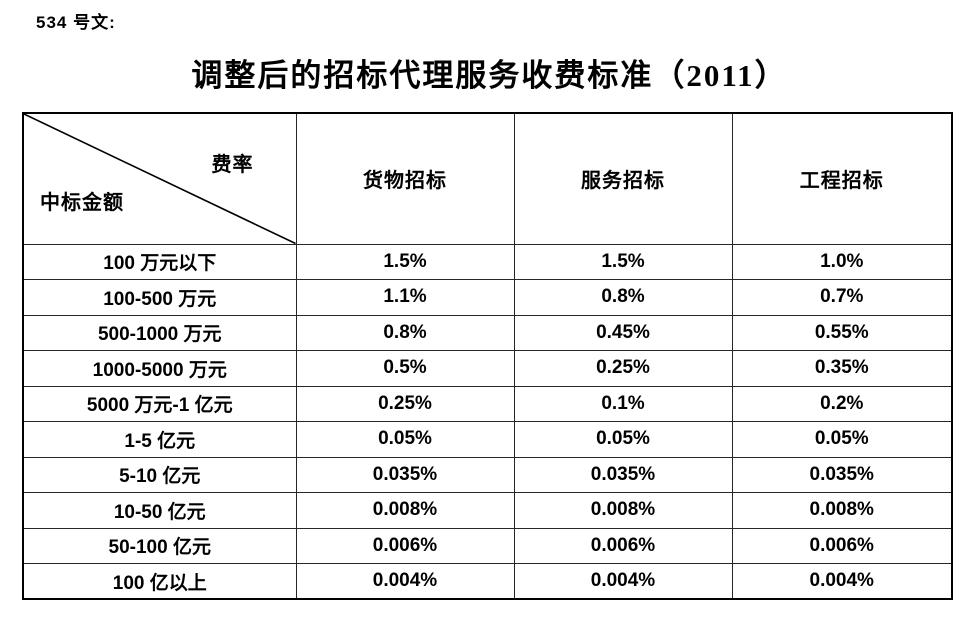 The image size is (979, 629). I want to click on table-row: 100 万元以下 1.5% 1.5% 1.0%, so click(487, 261).